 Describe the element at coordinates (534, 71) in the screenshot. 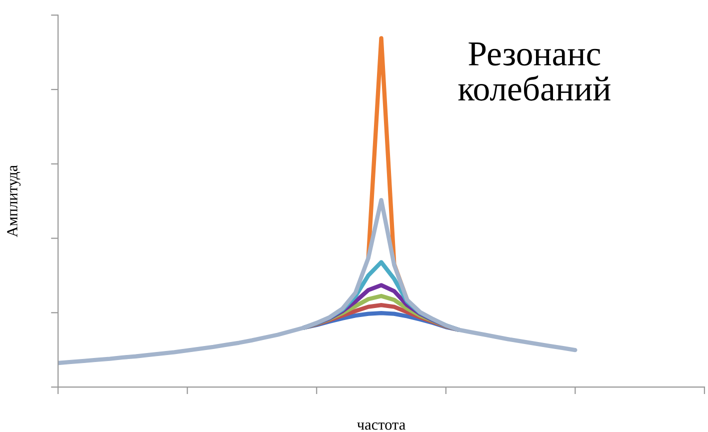

I see `chart-title: Резонанс колебаний` at that location.